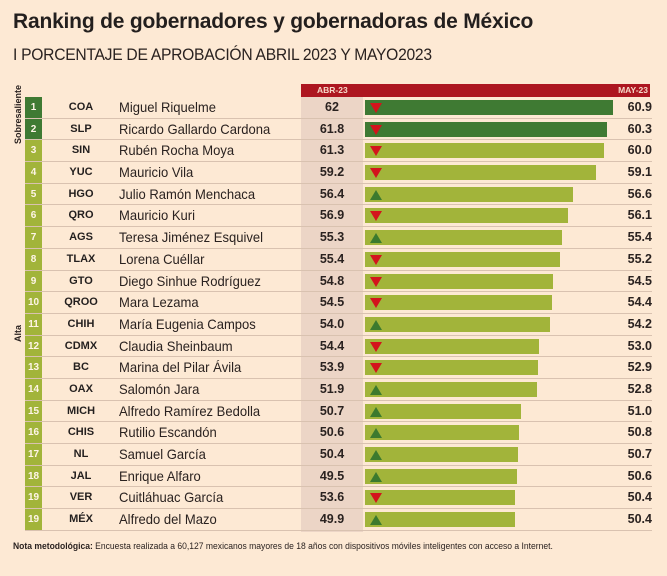 The width and height of the screenshot is (667, 576). Describe the element at coordinates (81, 237) in the screenshot. I see `state-code: AGS` at that location.